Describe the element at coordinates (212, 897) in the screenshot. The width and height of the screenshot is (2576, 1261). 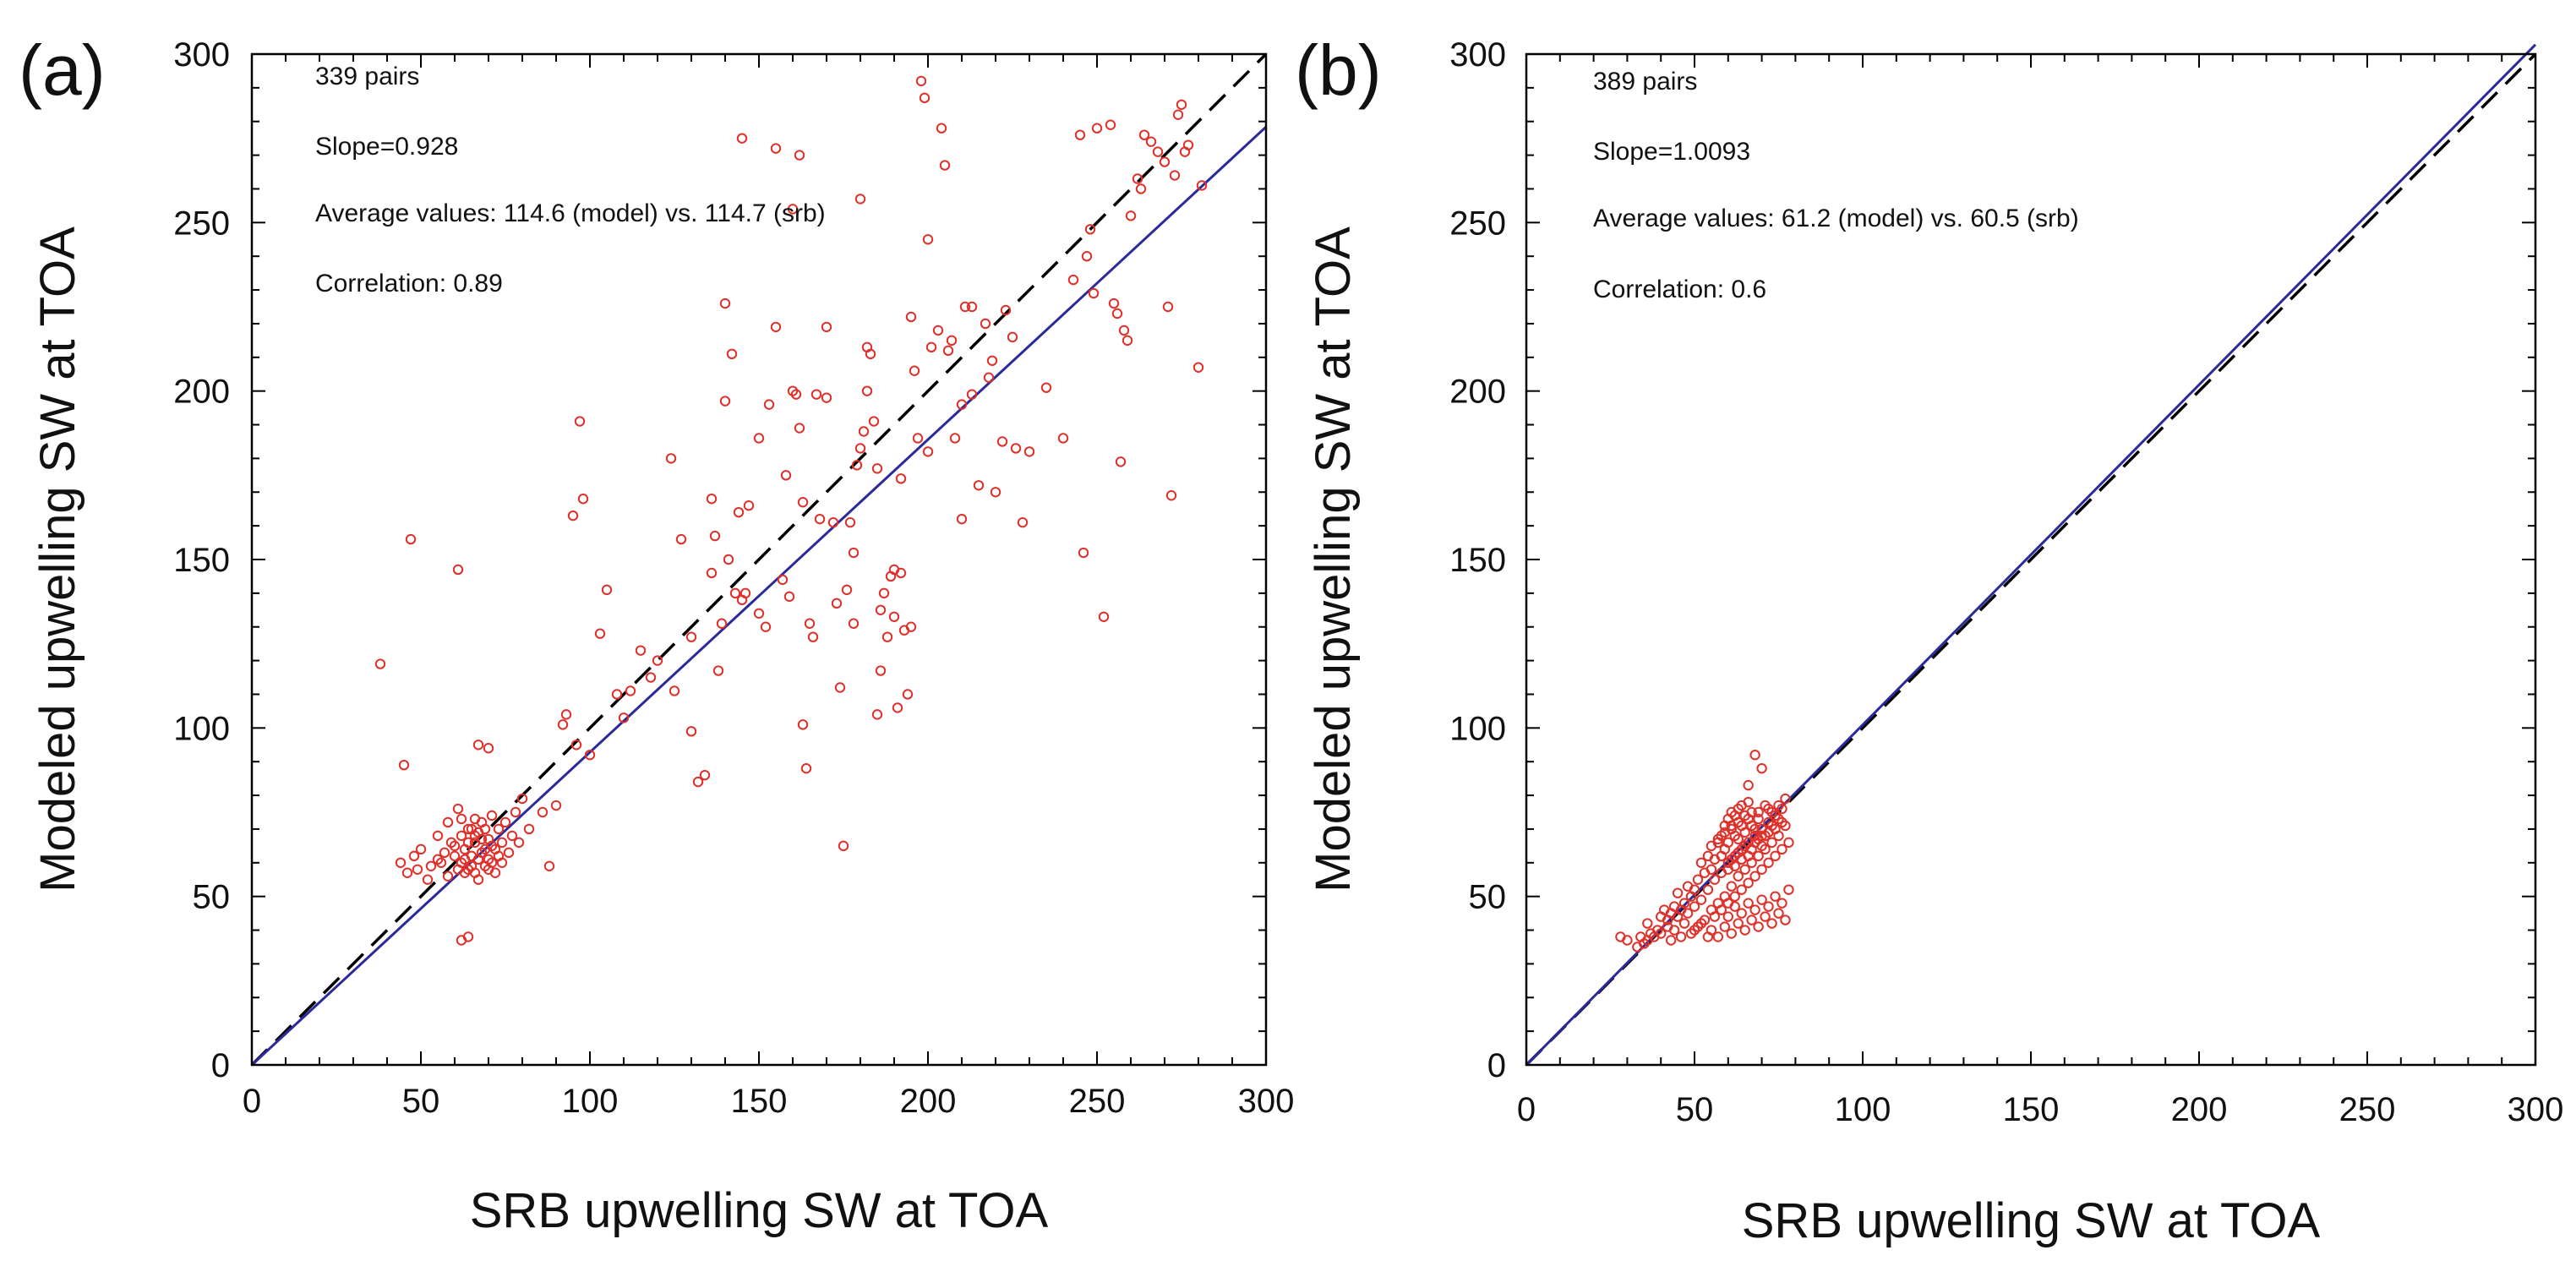
I see `panel-a-y-tick-label: 50` at that location.